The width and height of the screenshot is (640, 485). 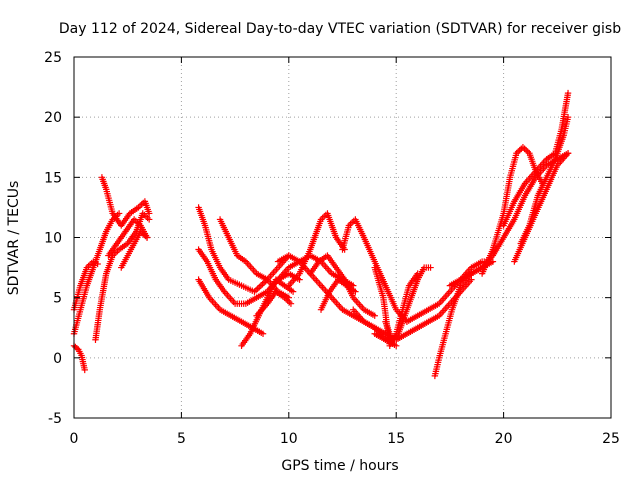 What do you see at coordinates (181, 439) in the screenshot?
I see `x-tick-label: 5` at bounding box center [181, 439].